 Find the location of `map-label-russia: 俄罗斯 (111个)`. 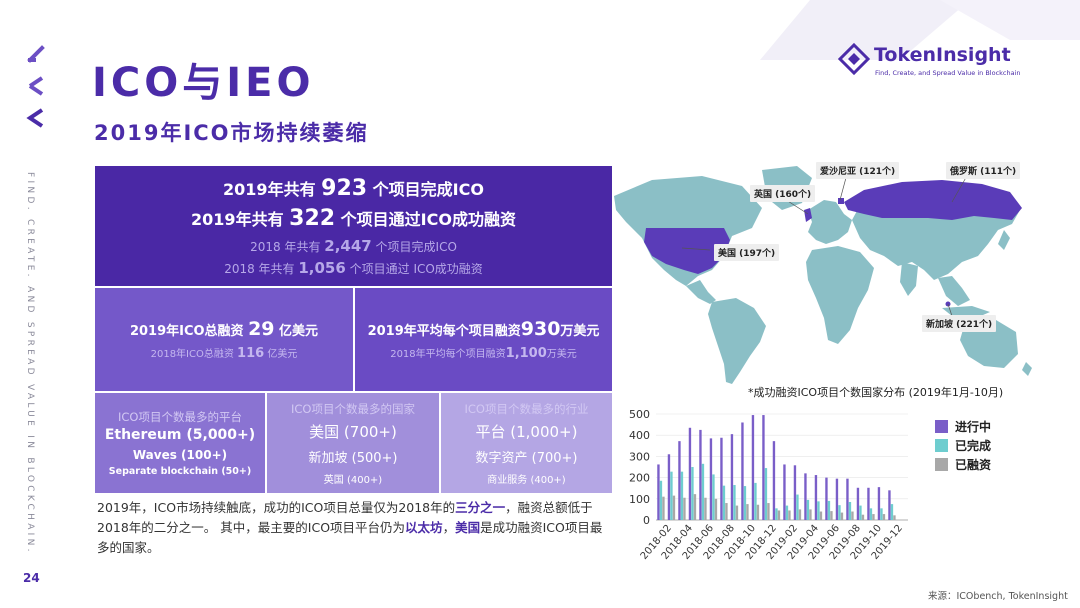

map-label-russia: 俄罗斯 (111个) is located at coordinates (983, 170).